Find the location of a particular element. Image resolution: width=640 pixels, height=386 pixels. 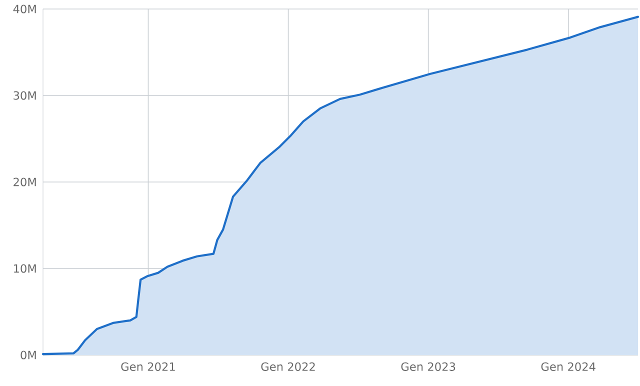

y-tick-label: 20M is located at coordinates (25, 182).